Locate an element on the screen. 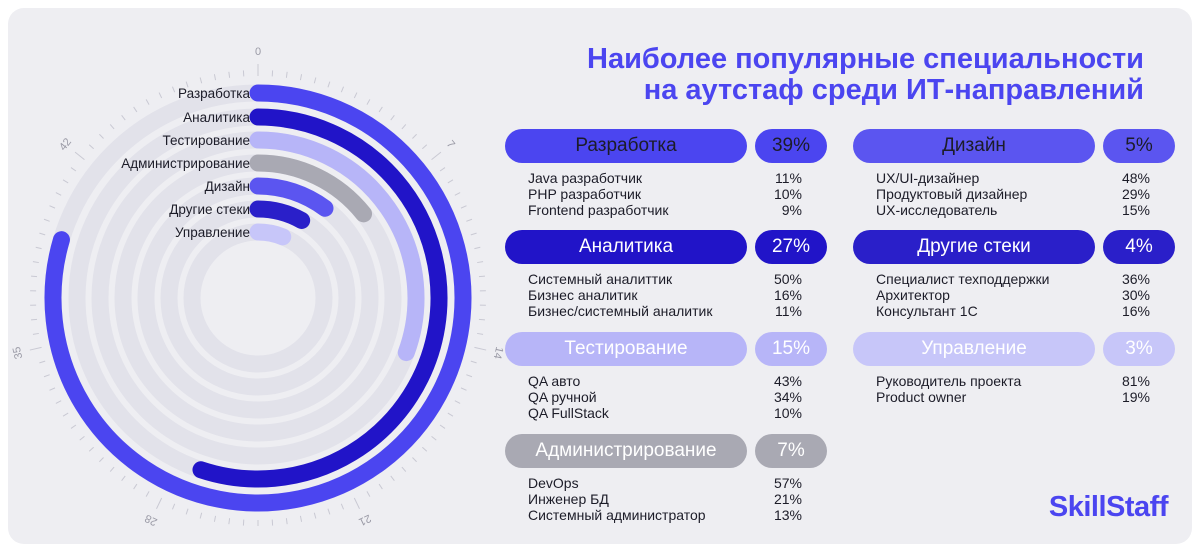 The image size is (1200, 552). role-row: UX-исследователь 15% is located at coordinates (1025, 210).